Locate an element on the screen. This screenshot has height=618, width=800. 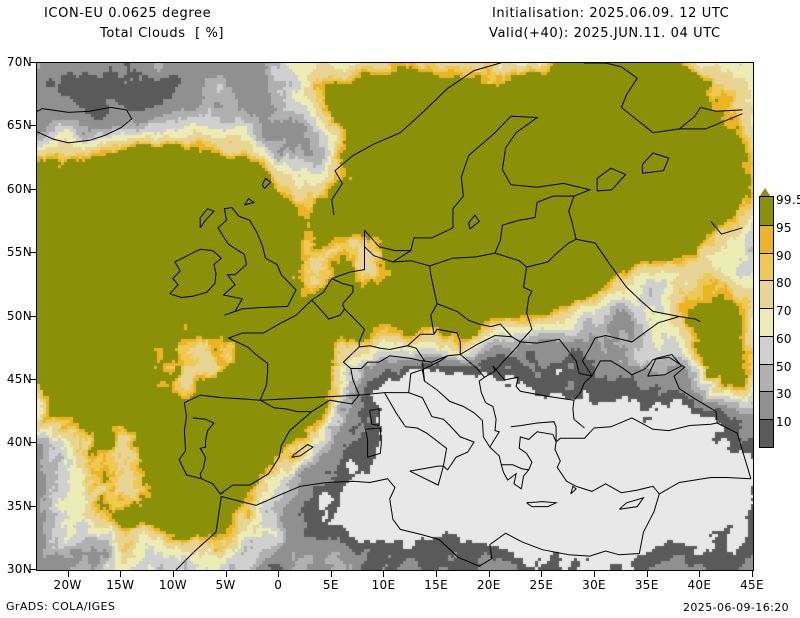
lon-tick-label: 5W is located at coordinates (225, 585).